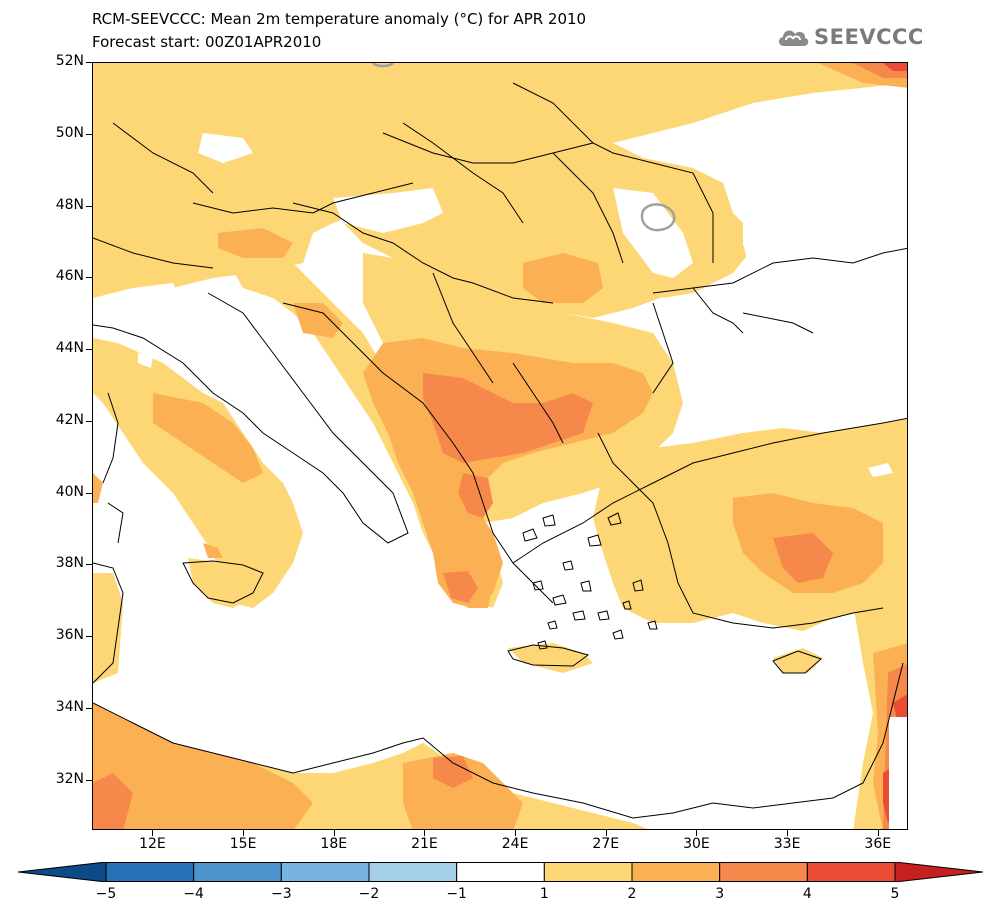  What do you see at coordinates (69, 563) in the screenshot?
I see `lat-label: 38N` at bounding box center [69, 563].